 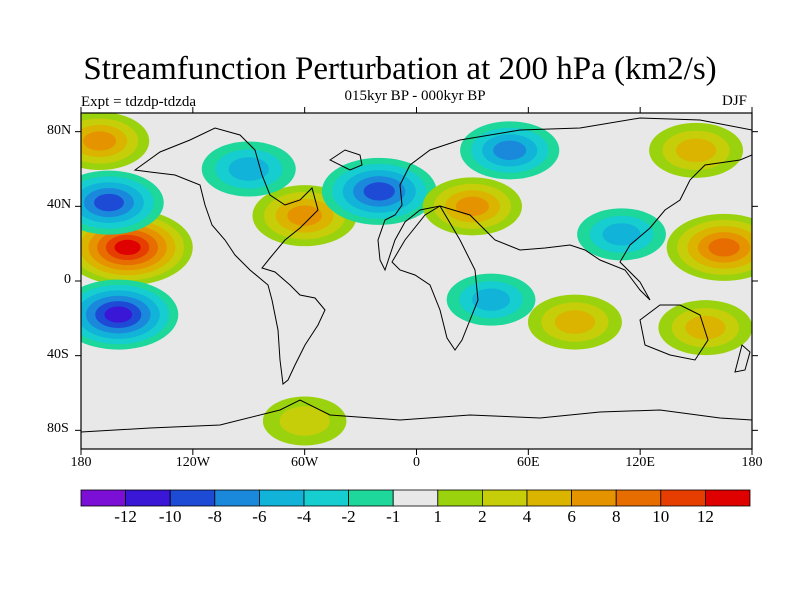 What do you see at coordinates (214, 516) in the screenshot?
I see `colorbar-label: -8` at bounding box center [214, 516].